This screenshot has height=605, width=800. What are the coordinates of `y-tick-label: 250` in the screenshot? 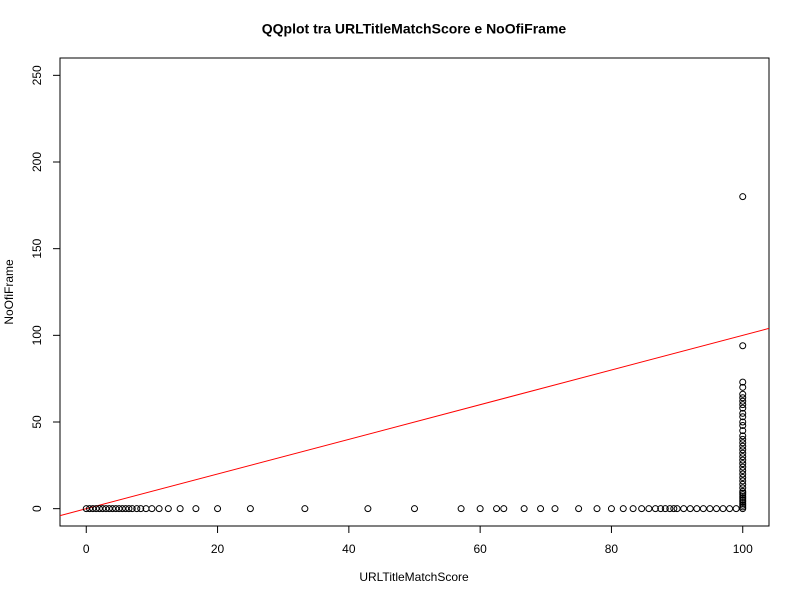 It's located at (37, 75).